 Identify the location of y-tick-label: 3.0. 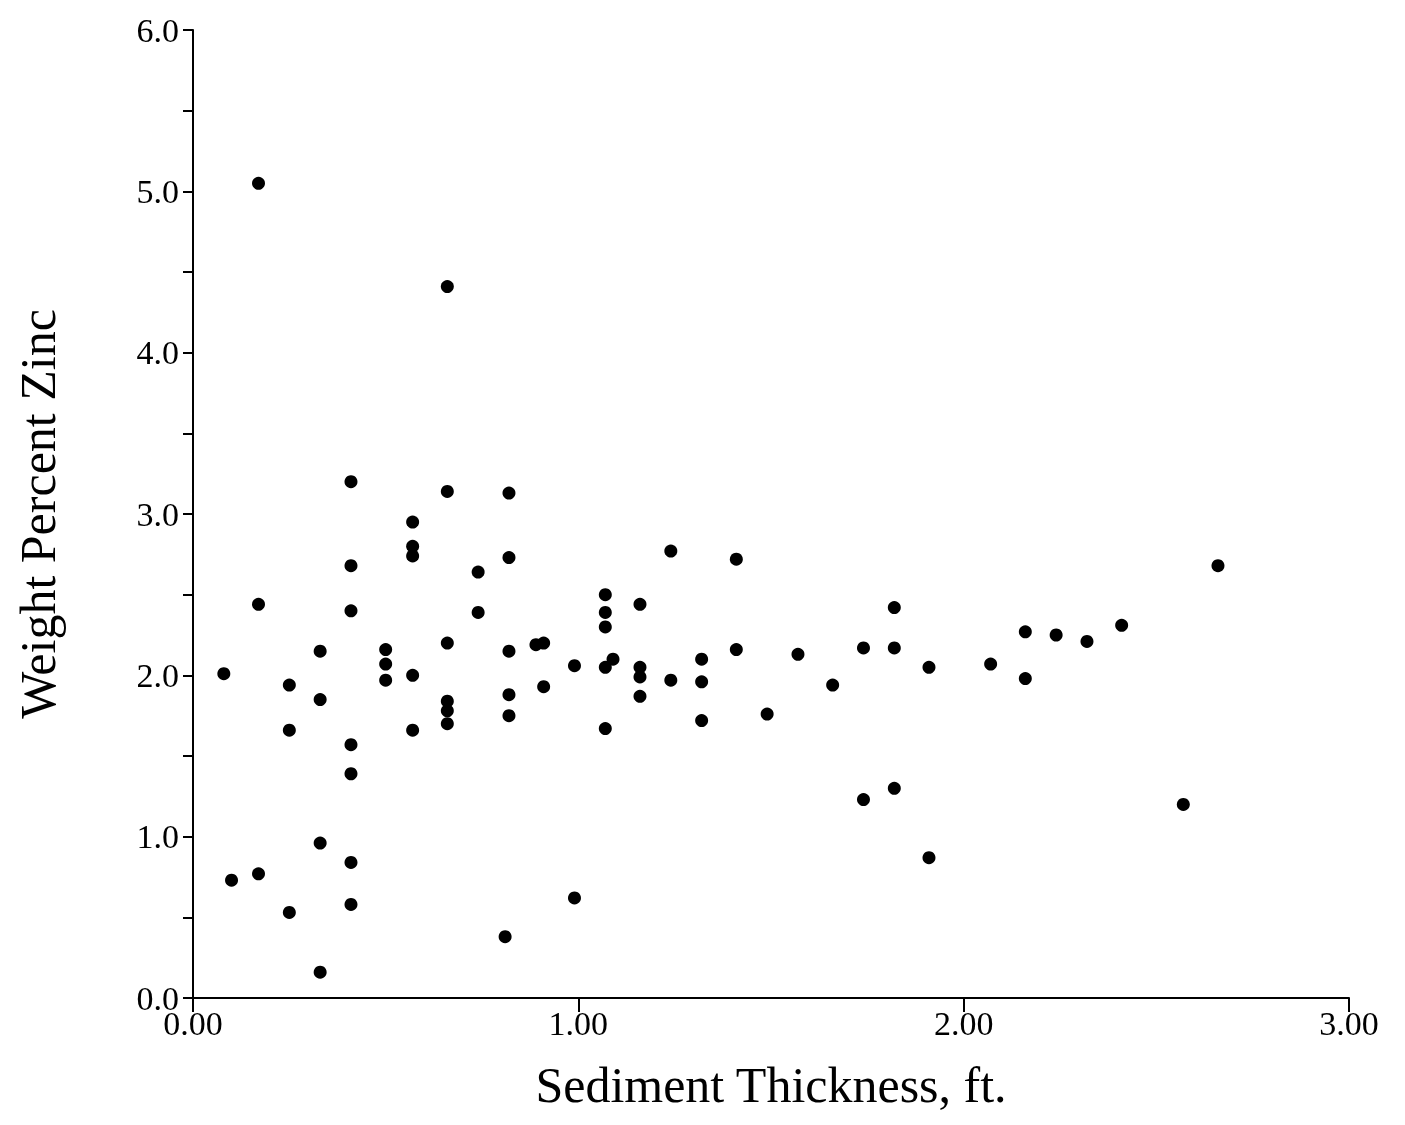
(157, 514).